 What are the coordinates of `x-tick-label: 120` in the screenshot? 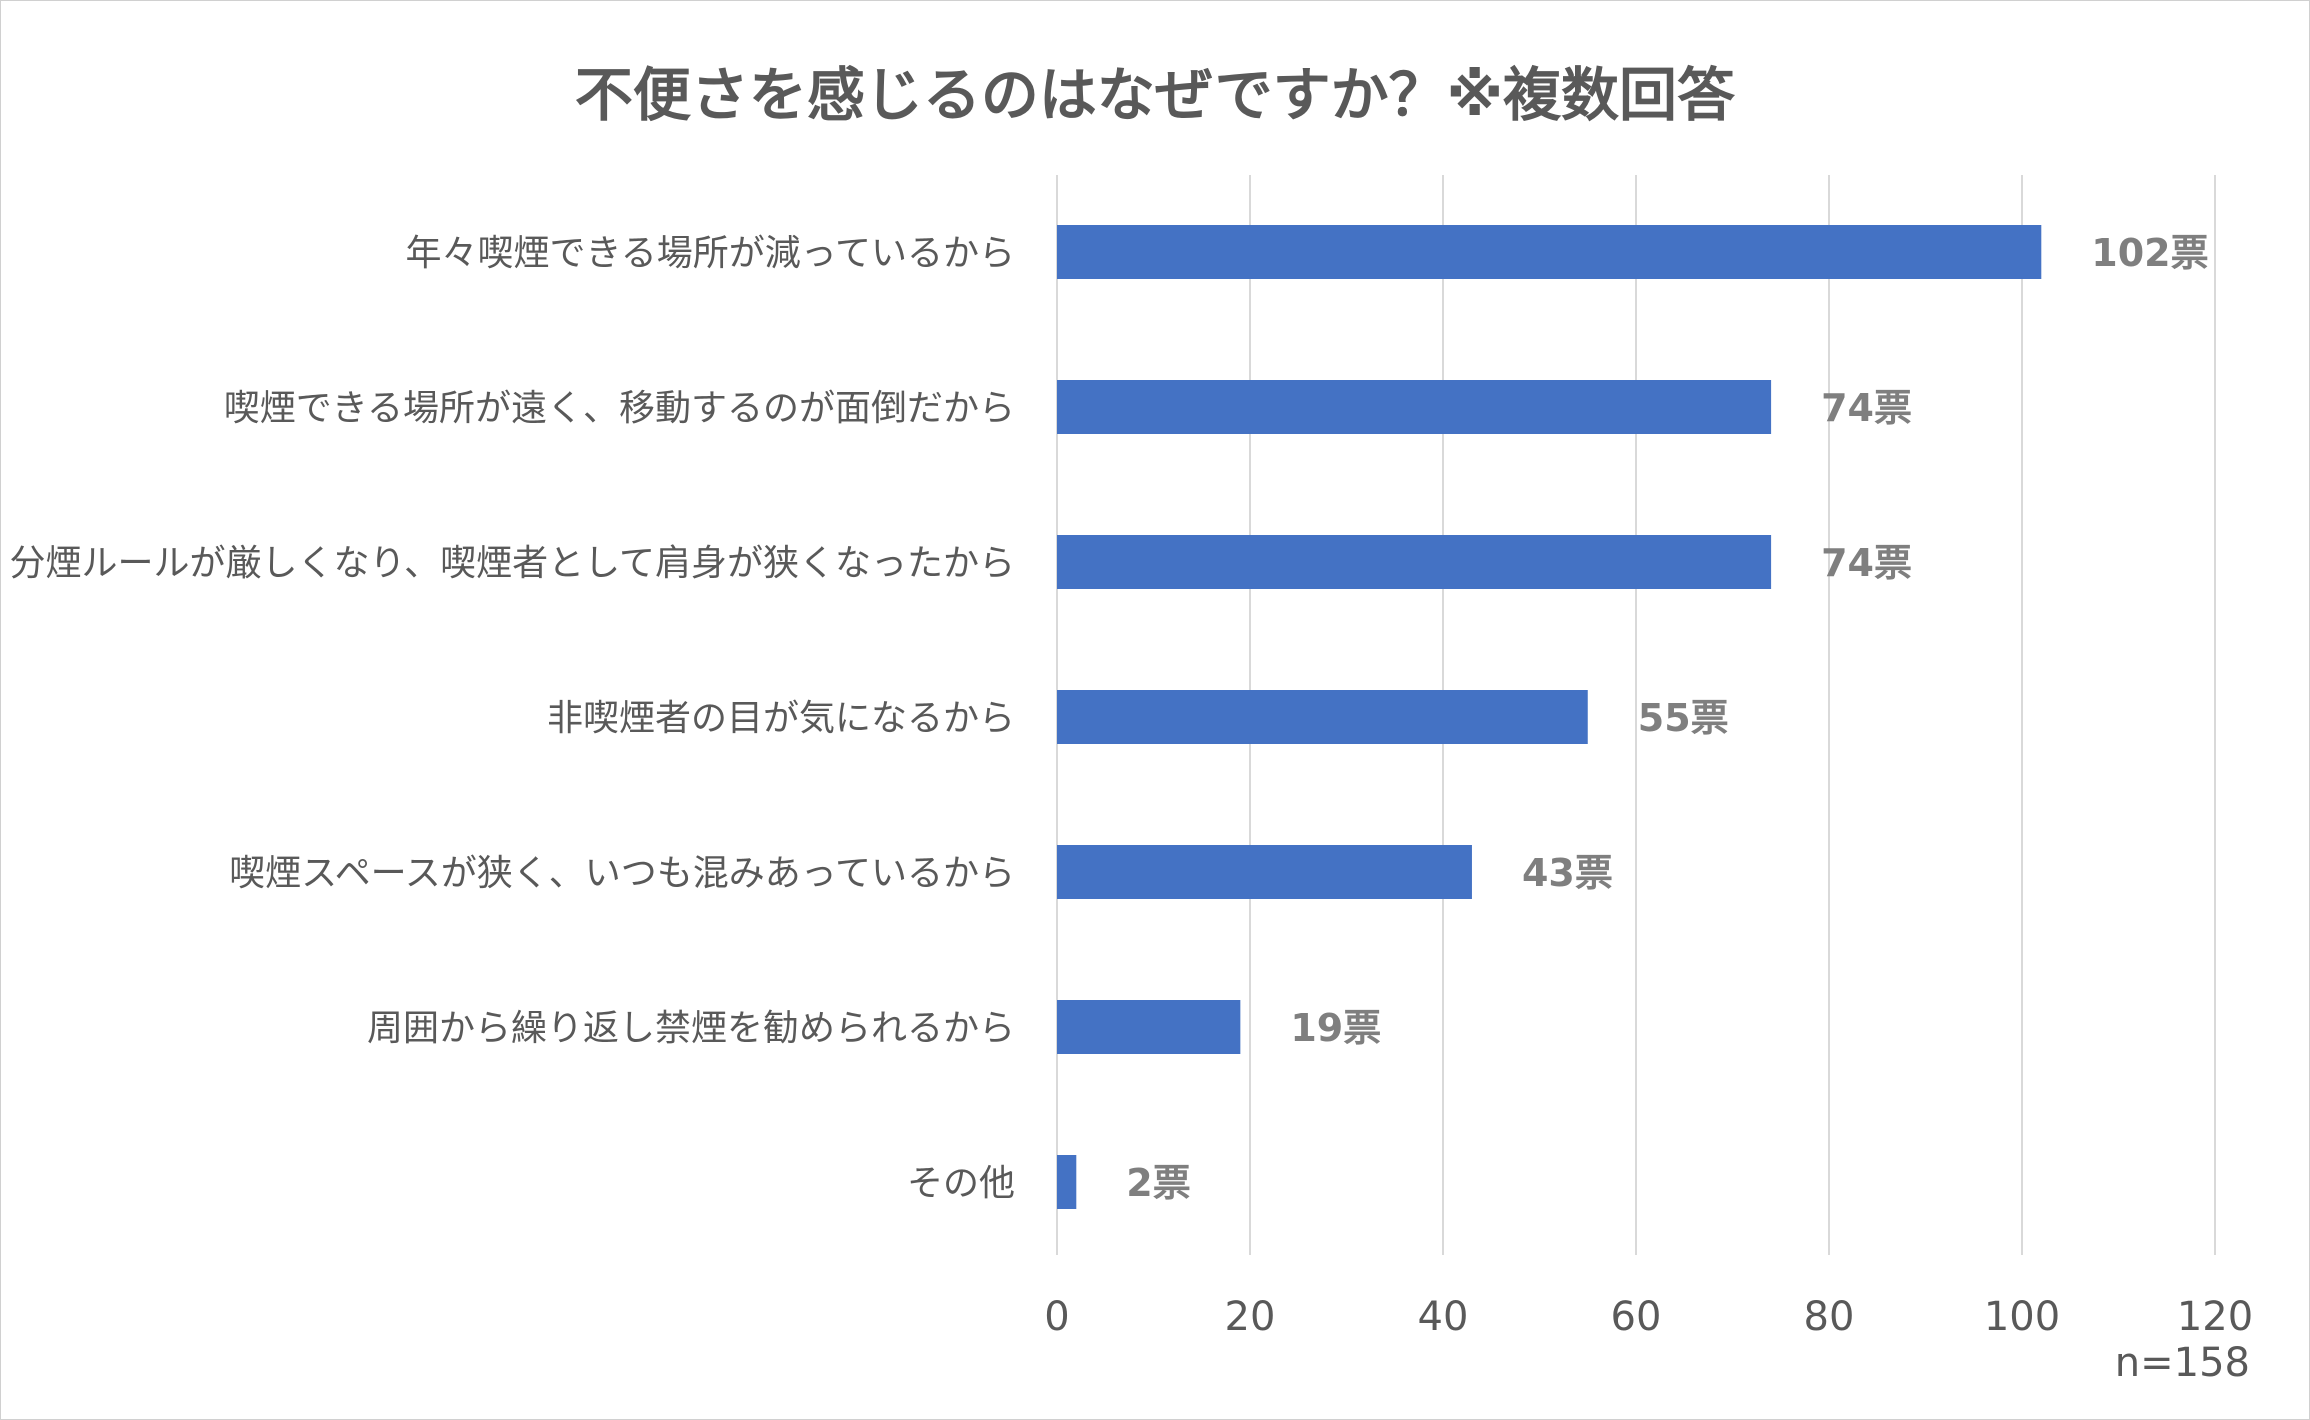 It's located at (2215, 1317).